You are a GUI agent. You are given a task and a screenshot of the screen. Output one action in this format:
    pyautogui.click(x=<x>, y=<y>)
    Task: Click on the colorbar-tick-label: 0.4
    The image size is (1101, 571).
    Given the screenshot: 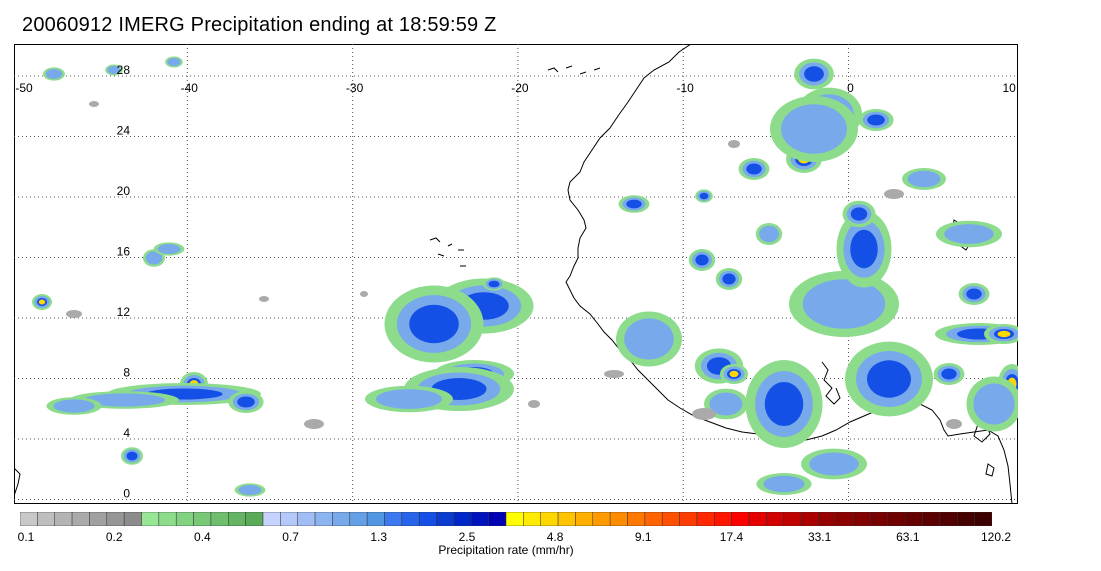 What is the action you would take?
    pyautogui.click(x=202, y=537)
    